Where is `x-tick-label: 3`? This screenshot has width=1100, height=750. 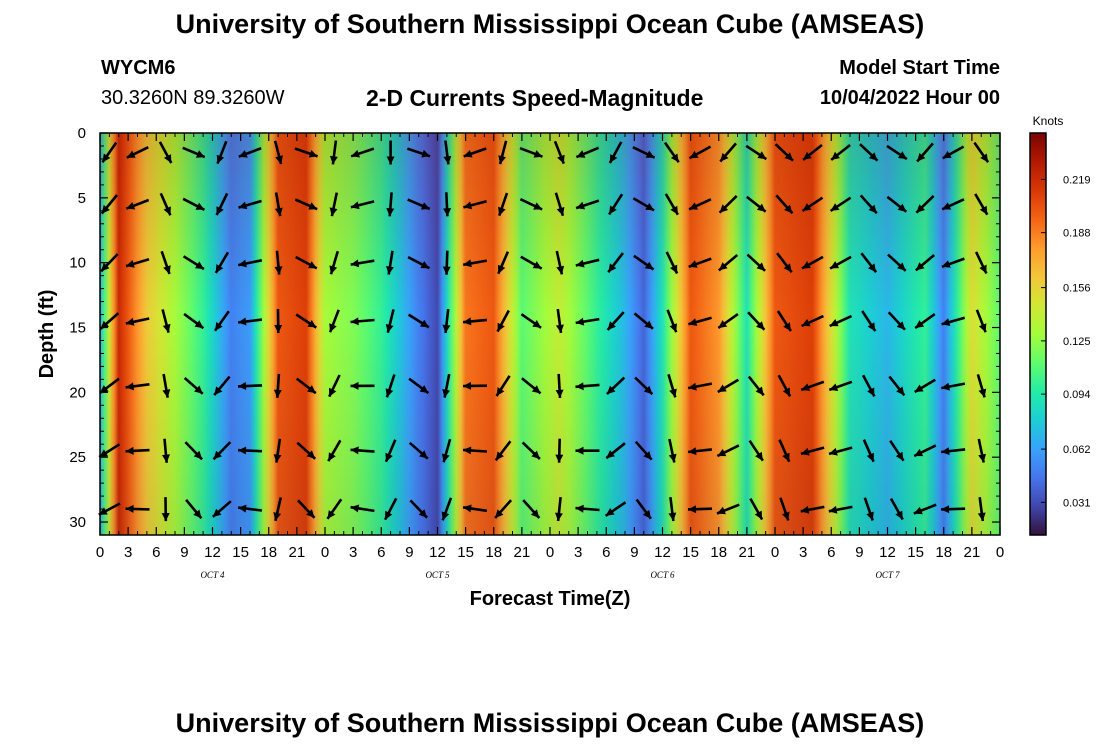
x-tick-label: 3 is located at coordinates (128, 552).